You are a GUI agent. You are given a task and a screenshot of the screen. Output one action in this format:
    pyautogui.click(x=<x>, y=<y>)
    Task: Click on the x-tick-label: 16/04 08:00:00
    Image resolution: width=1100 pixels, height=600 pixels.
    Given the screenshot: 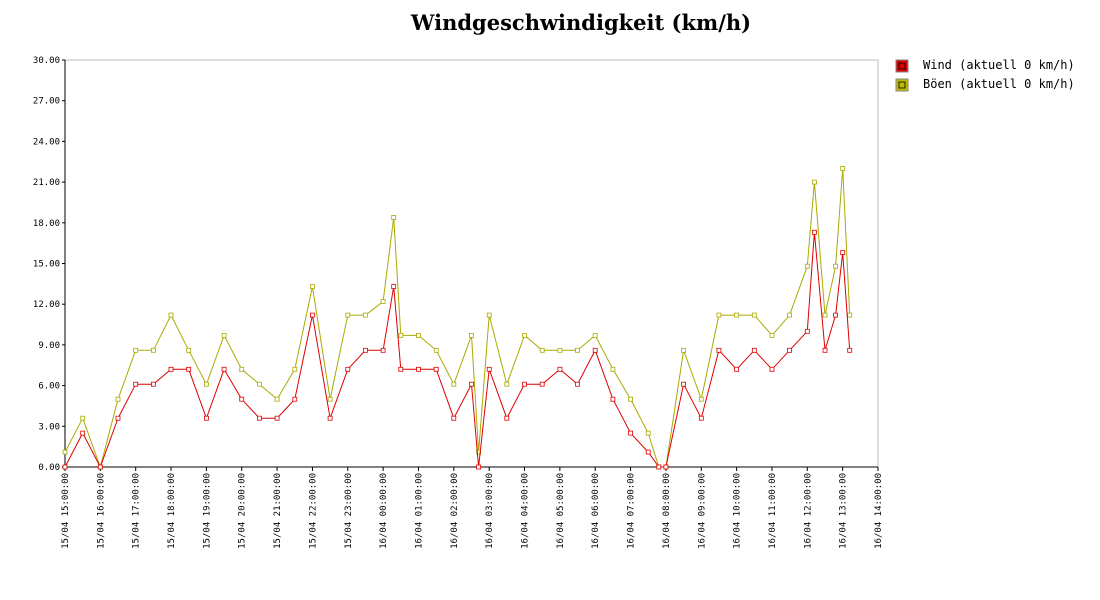 What is the action you would take?
    pyautogui.click(x=667, y=511)
    